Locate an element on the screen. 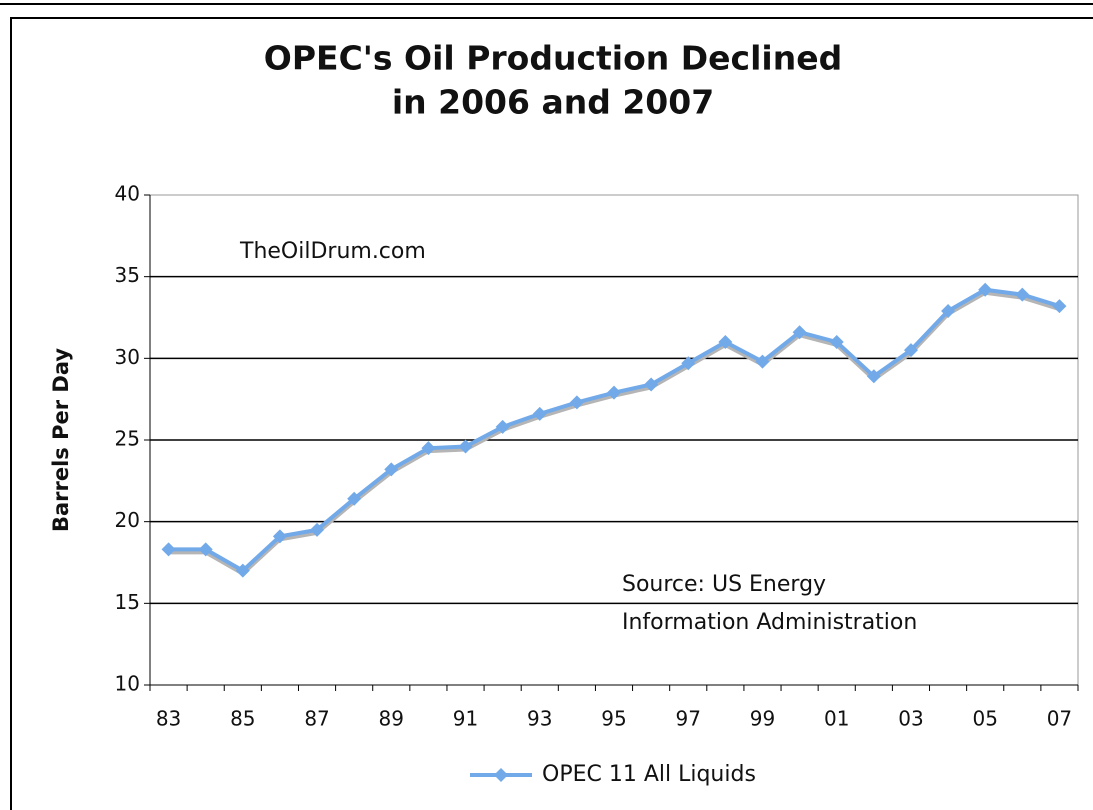 Image resolution: width=1093 pixels, height=810 pixels. x-tick-label: 07 is located at coordinates (1059, 719).